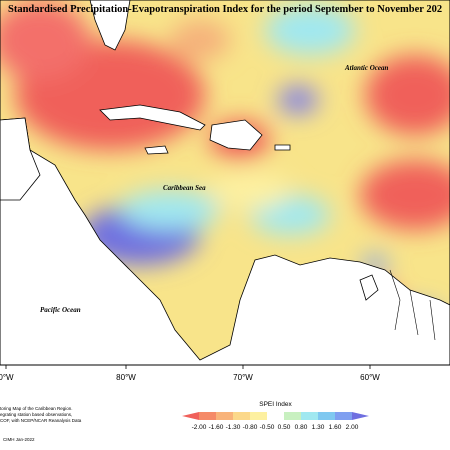 This screenshot has height=450, width=450. What do you see at coordinates (282, 147) in the screenshot?
I see `puerto-rico` at bounding box center [282, 147].